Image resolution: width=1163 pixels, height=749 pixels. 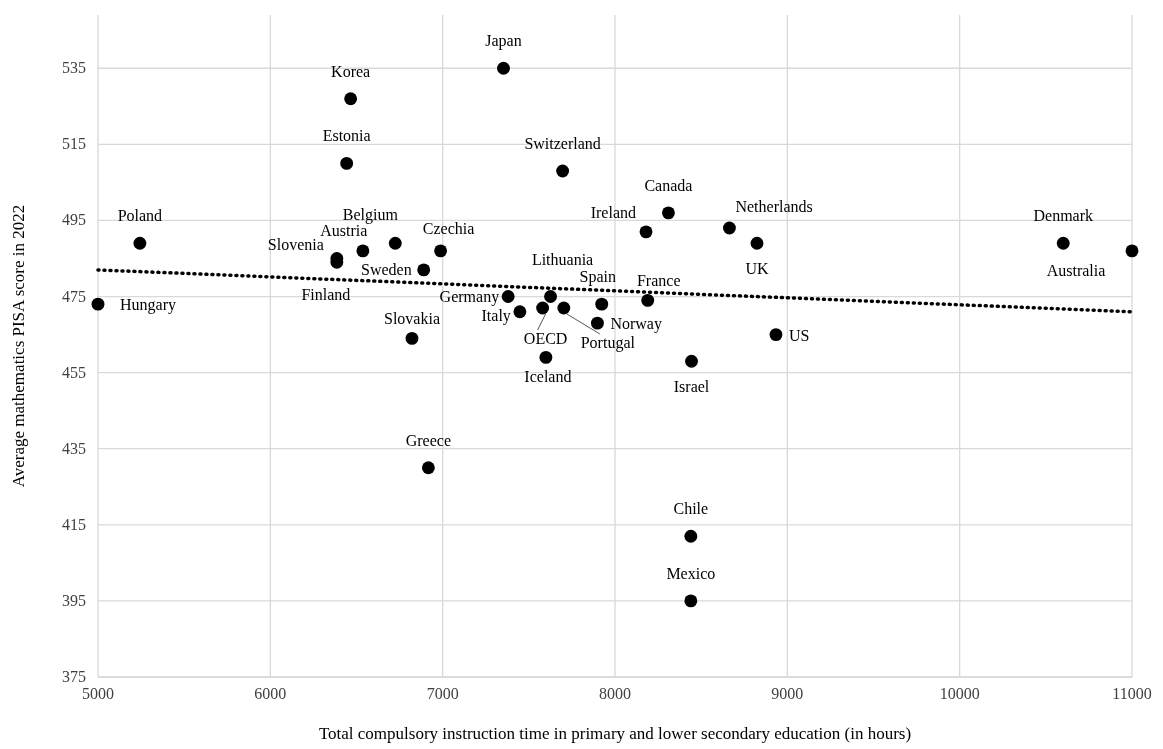 I want to click on series-label: Mexico, so click(x=691, y=573).